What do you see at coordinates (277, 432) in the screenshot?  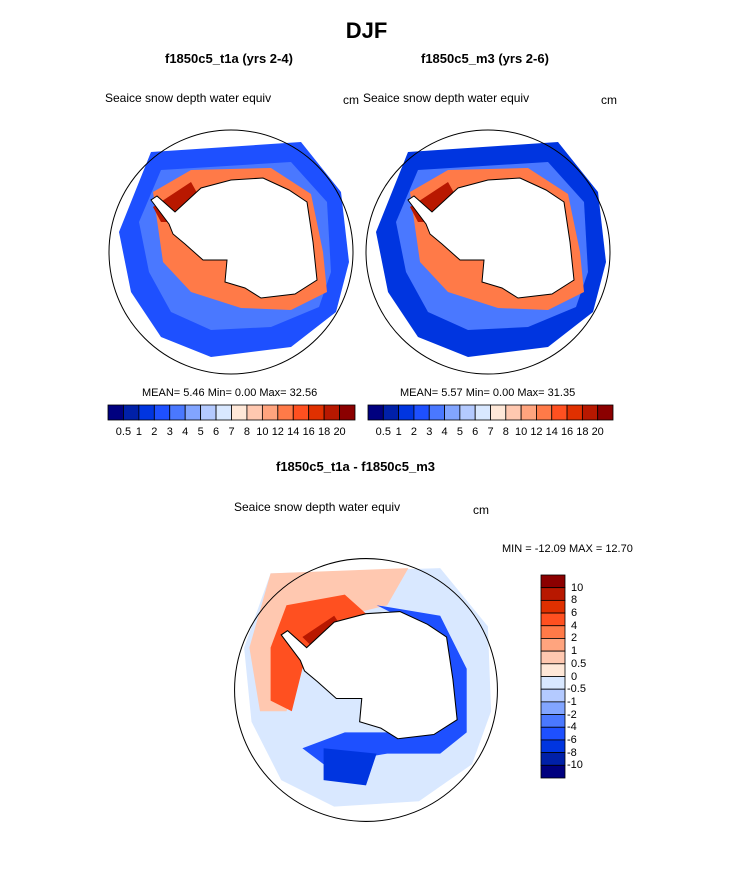 I see `colorbar-1-label: 12` at bounding box center [277, 432].